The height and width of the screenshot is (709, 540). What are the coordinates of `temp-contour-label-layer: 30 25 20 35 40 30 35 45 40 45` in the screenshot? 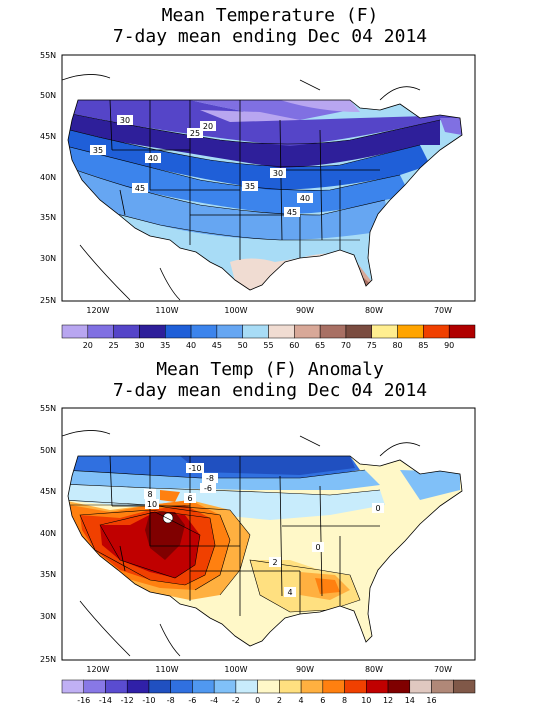 It's located at (201, 166).